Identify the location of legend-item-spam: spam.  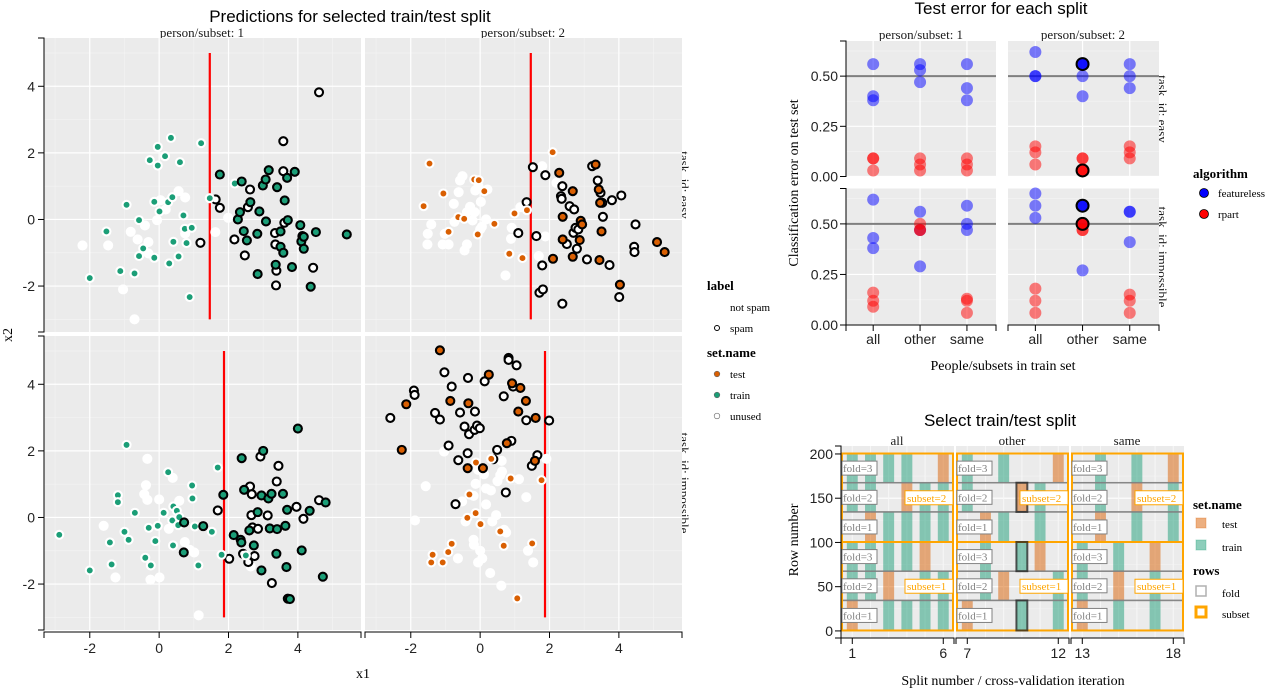
(734, 329).